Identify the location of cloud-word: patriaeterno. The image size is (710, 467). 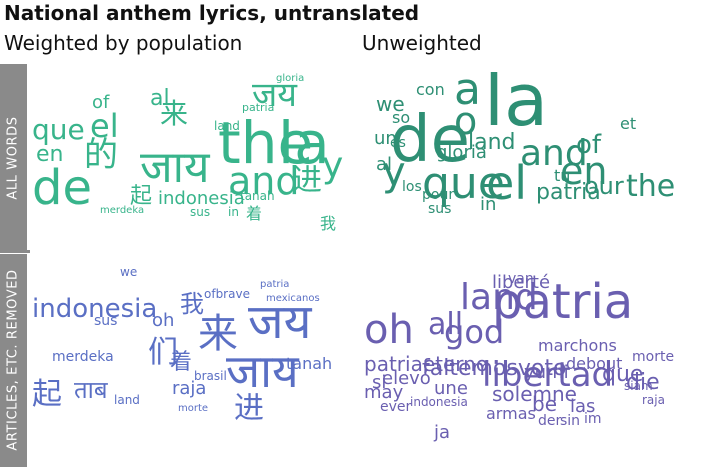
(426, 364).